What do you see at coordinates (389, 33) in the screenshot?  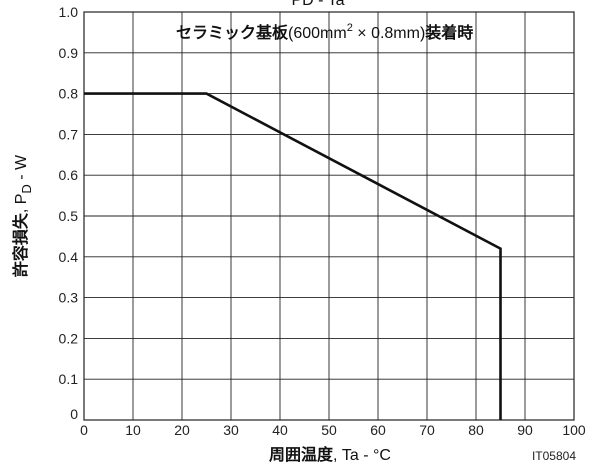 I see `annotation-paren-rest: × 0.8mm)` at bounding box center [389, 33].